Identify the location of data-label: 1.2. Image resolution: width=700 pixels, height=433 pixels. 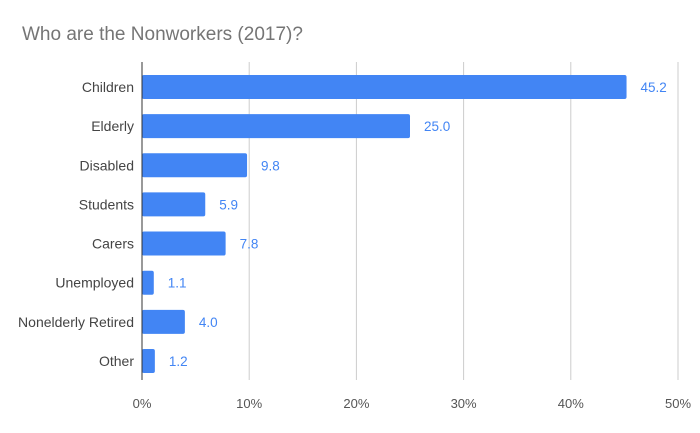
(178, 361).